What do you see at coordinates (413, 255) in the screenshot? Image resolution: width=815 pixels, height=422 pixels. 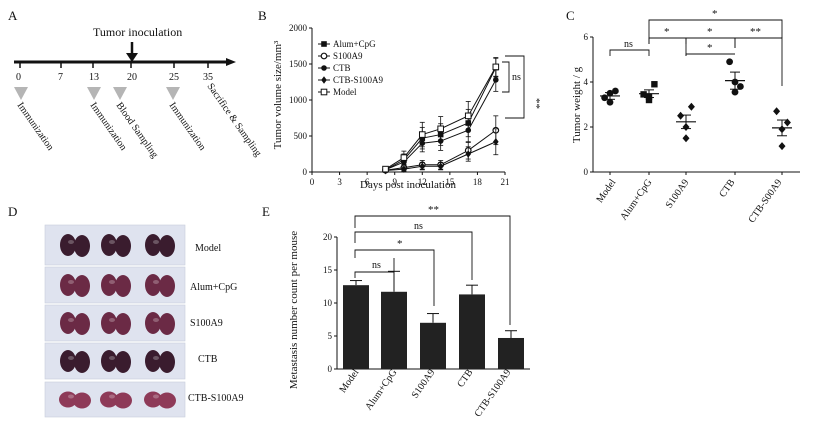 I see `e-bracket` at bounding box center [413, 255].